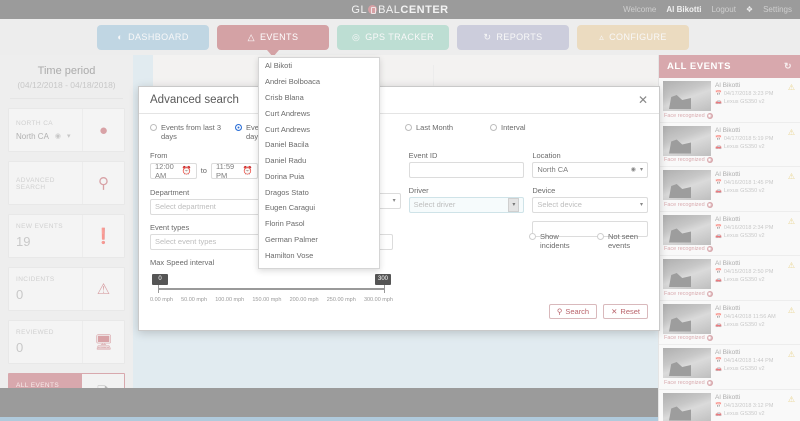 The image size is (800, 421). I want to click on warning-triangle-icon: △, so click(251, 36).